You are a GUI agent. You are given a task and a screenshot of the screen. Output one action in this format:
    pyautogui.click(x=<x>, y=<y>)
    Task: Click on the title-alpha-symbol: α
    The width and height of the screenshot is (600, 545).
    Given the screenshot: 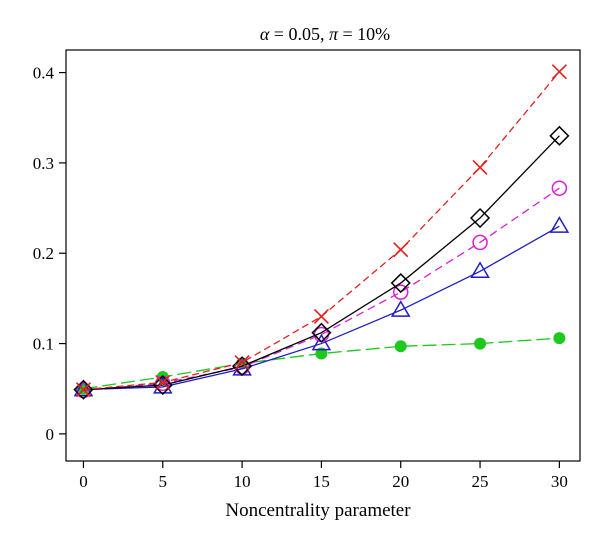 What is the action you would take?
    pyautogui.click(x=265, y=34)
    